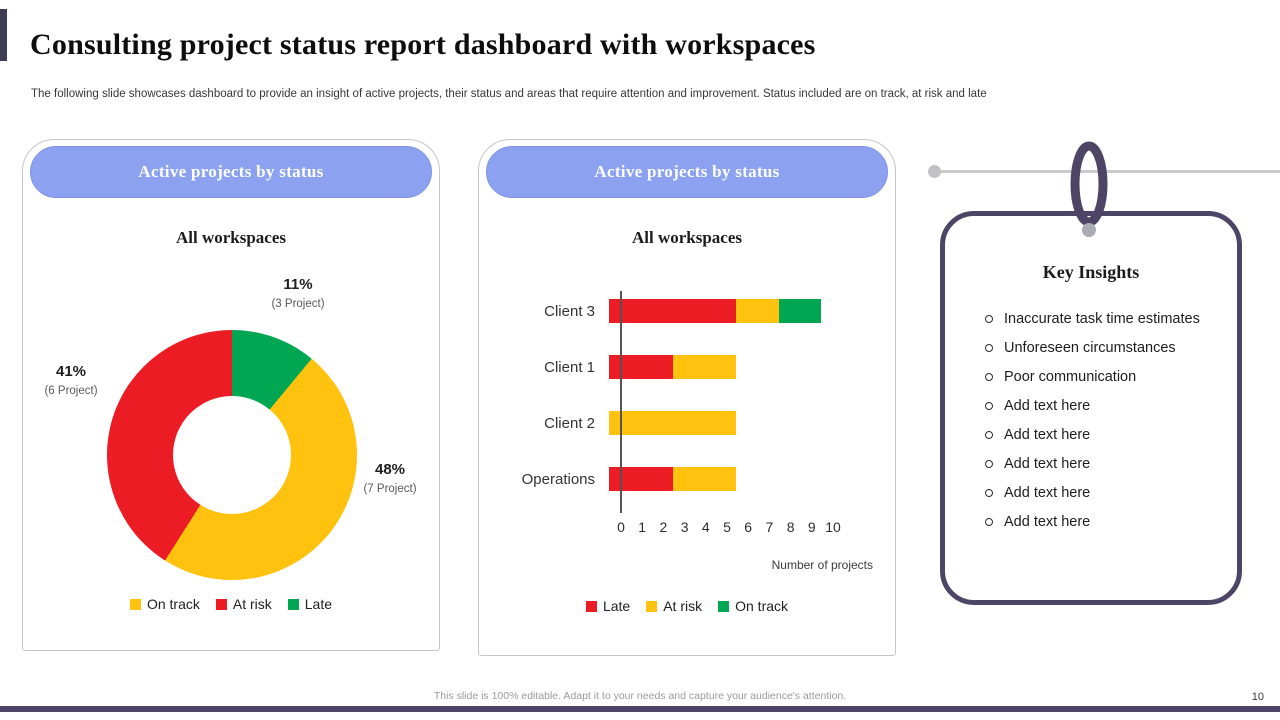 The height and width of the screenshot is (720, 1280). Describe the element at coordinates (569, 423) in the screenshot. I see `bar-category-label: Client 2` at that location.